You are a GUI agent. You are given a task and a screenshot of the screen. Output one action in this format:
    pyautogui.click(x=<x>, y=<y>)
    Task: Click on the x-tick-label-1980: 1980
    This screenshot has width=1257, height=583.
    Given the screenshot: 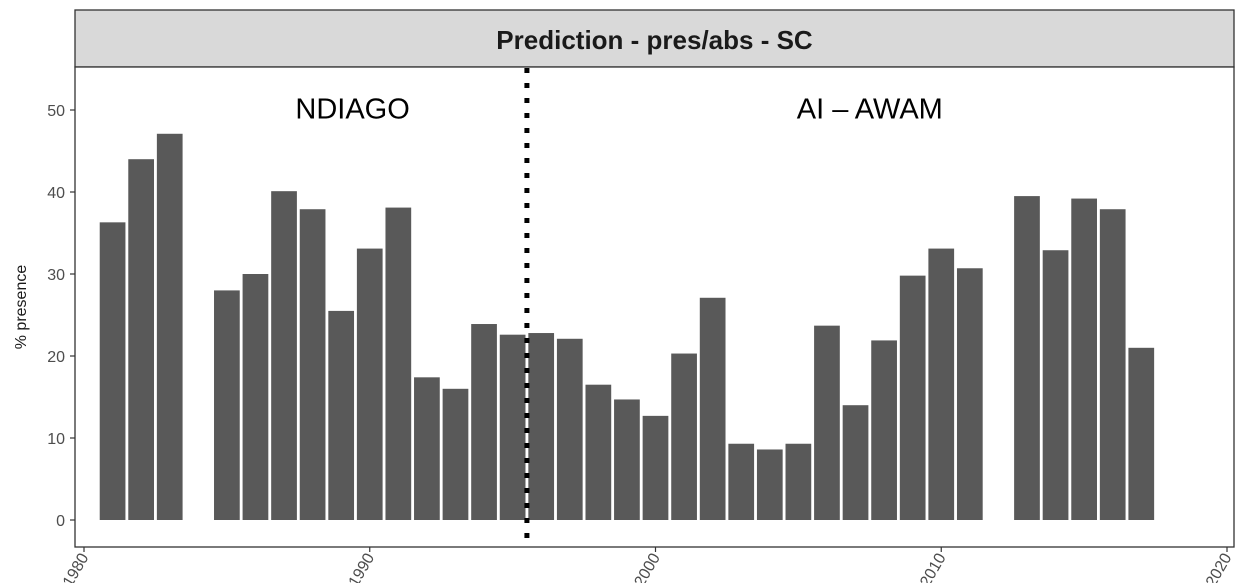 What is the action you would take?
    pyautogui.click(x=76, y=566)
    